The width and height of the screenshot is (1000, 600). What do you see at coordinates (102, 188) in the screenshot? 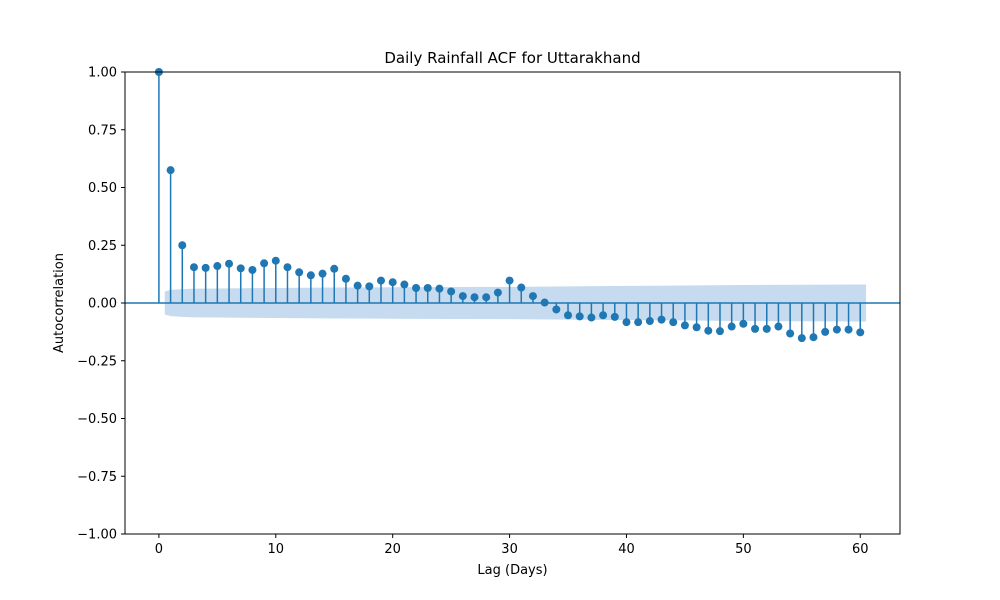
I see `y-tick-label: 0.50` at bounding box center [102, 188].